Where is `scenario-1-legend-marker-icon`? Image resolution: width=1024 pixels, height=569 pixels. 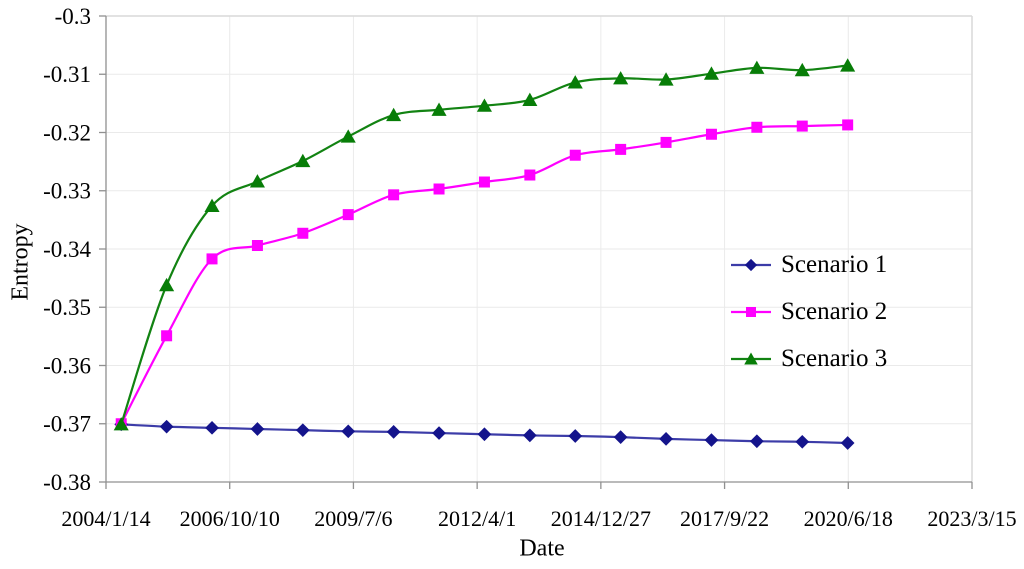
scenario-1-legend-marker-icon is located at coordinates (751, 264).